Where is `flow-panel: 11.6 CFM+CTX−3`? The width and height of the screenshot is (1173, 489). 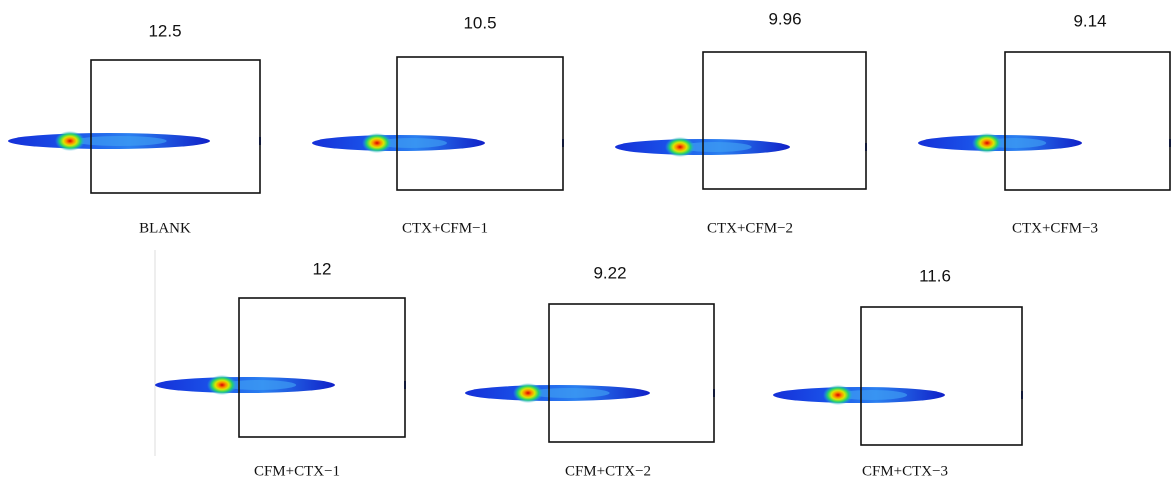
flow-panel: 11.6 CFM+CTX−3 is located at coordinates (898, 372).